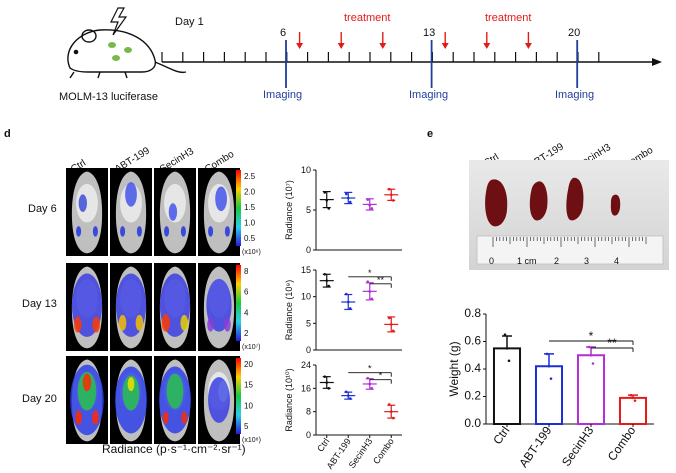  Describe the element at coordinates (248, 364) in the screenshot. I see `colorbar-tick: 20` at that location.